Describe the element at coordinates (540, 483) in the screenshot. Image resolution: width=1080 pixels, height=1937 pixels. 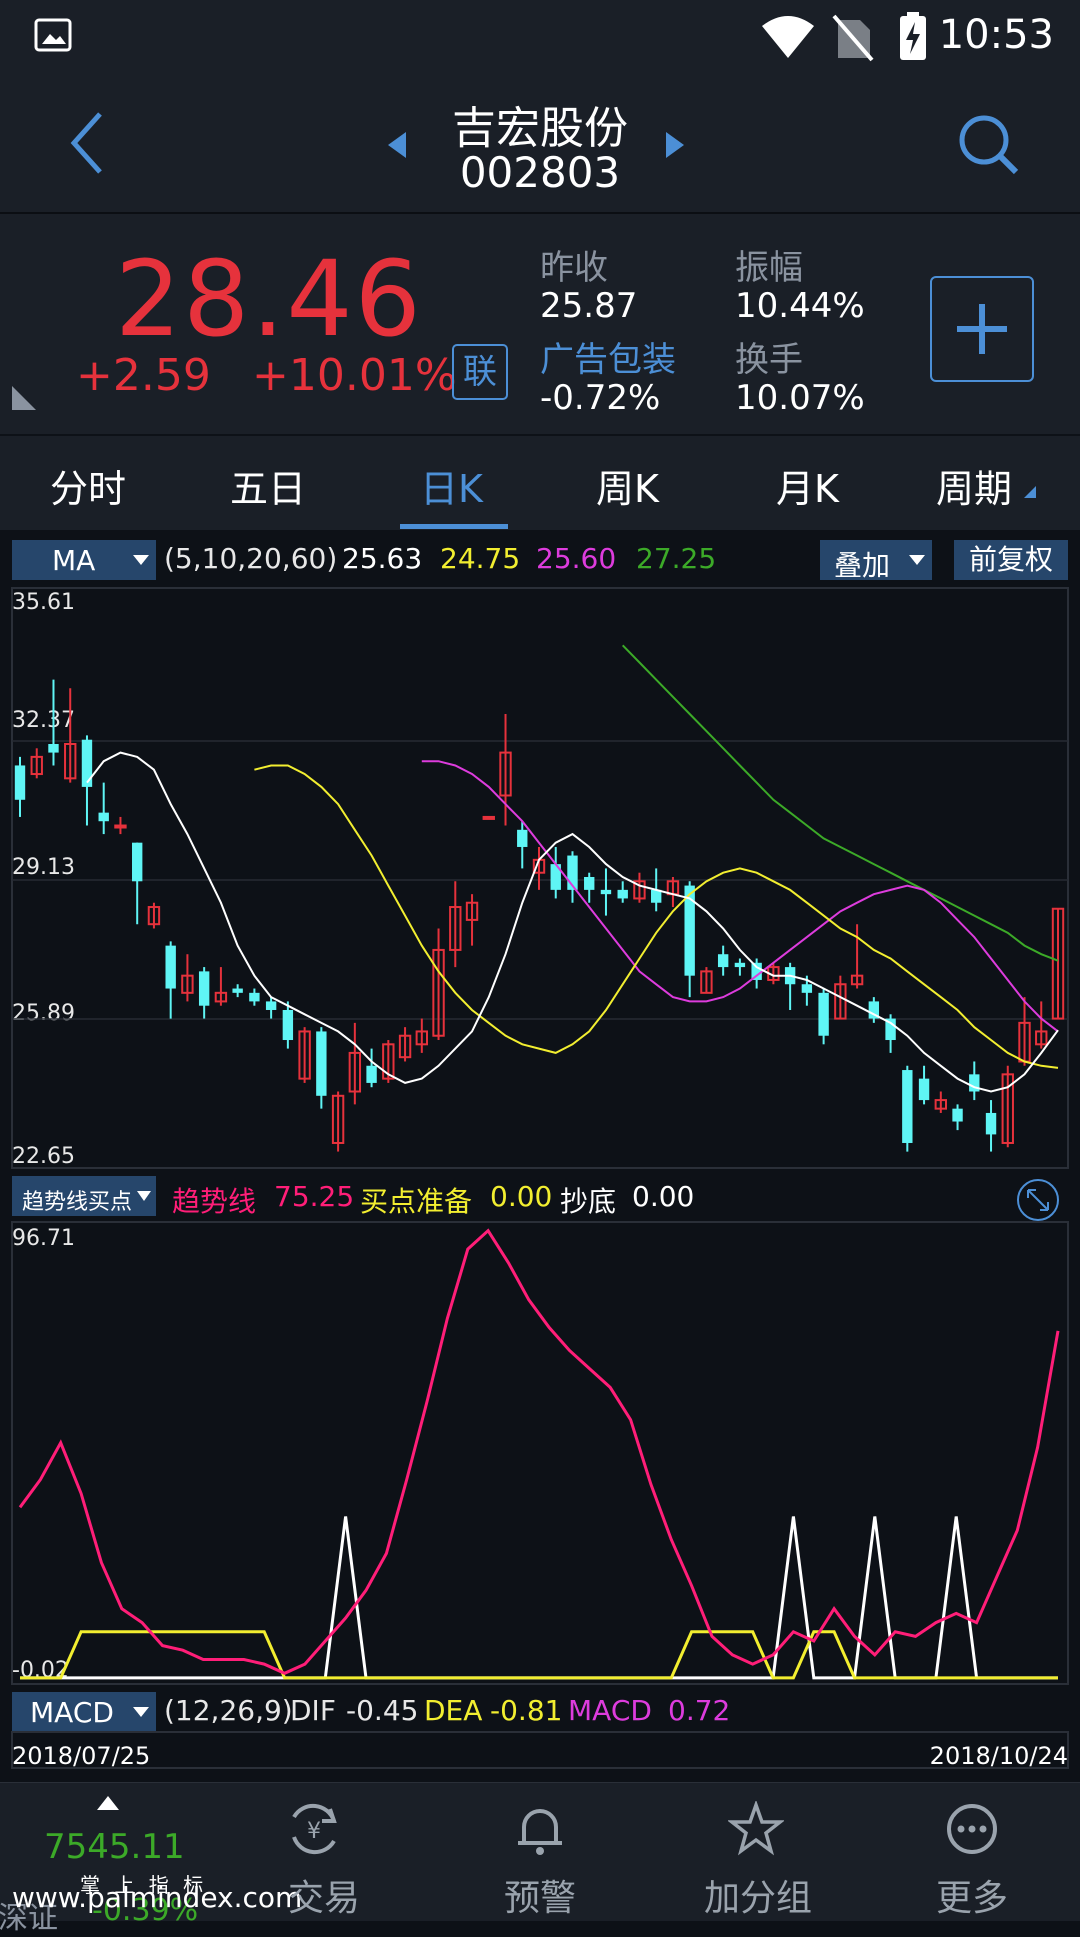
I see `period-tabs: 分时 五日 日K 周K 月K 周期` at that location.